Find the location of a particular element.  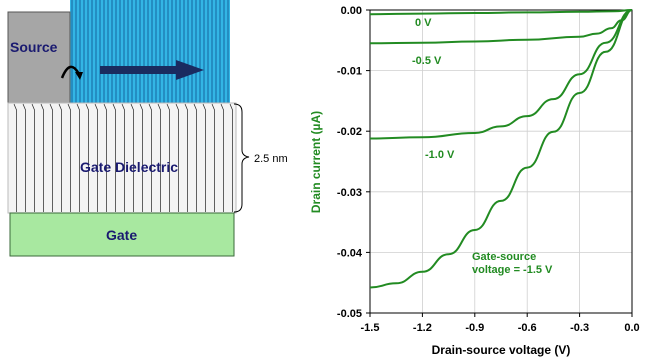

current-arrow-head-icon is located at coordinates (190, 70).